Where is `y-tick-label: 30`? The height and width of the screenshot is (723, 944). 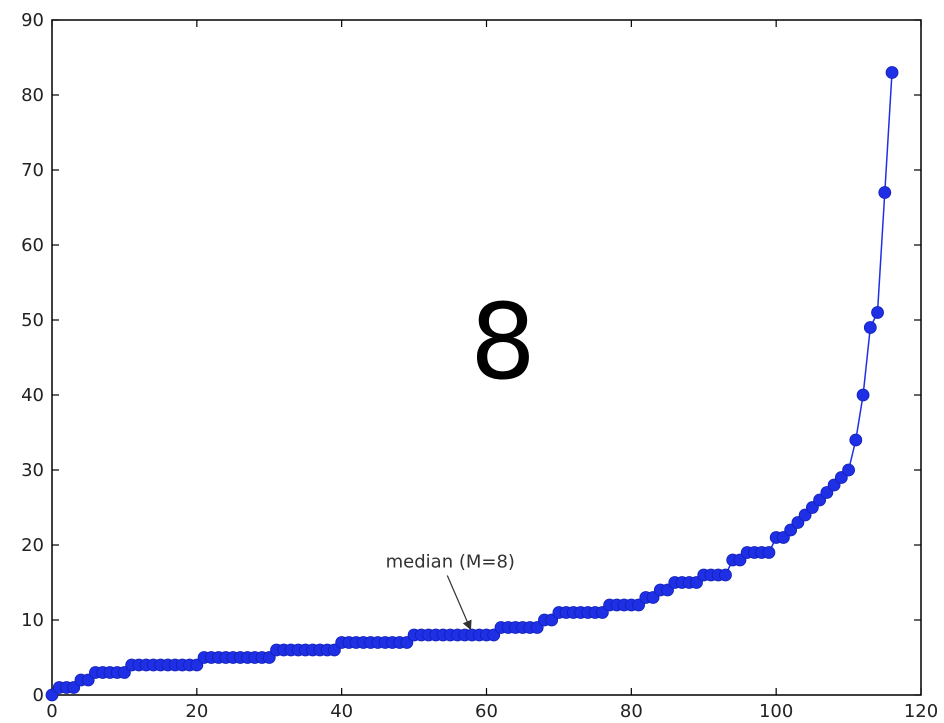
y-tick-label: 30 is located at coordinates (32, 470).